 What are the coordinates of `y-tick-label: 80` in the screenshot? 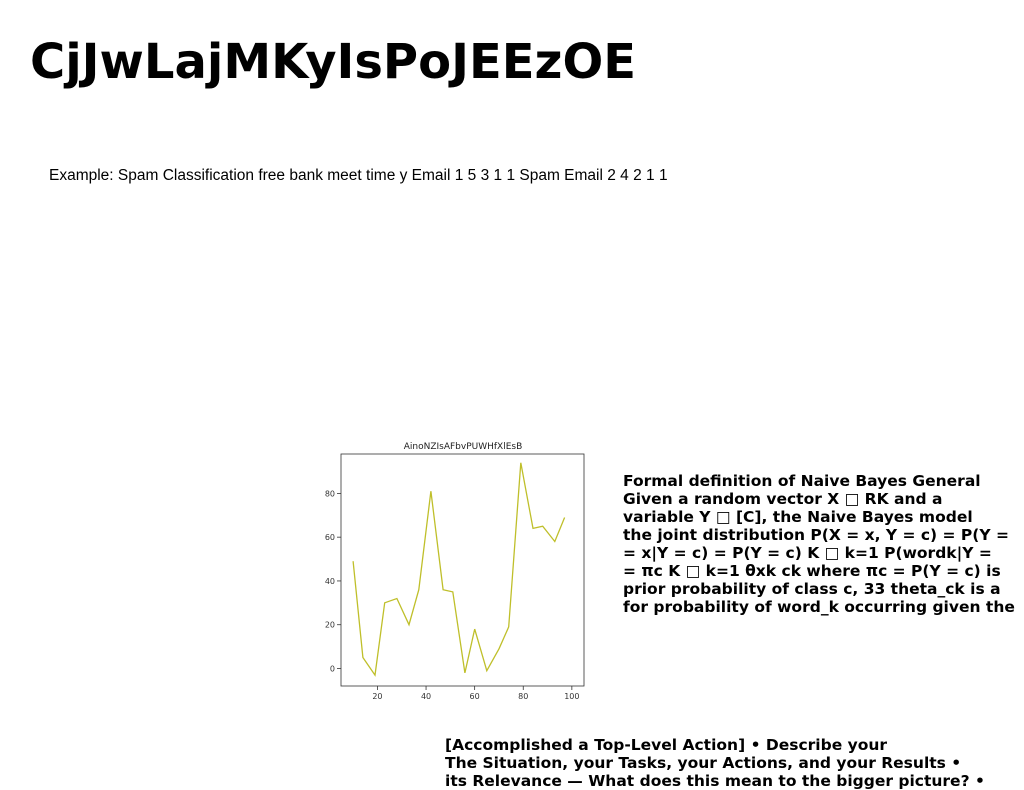 It's located at (330, 493).